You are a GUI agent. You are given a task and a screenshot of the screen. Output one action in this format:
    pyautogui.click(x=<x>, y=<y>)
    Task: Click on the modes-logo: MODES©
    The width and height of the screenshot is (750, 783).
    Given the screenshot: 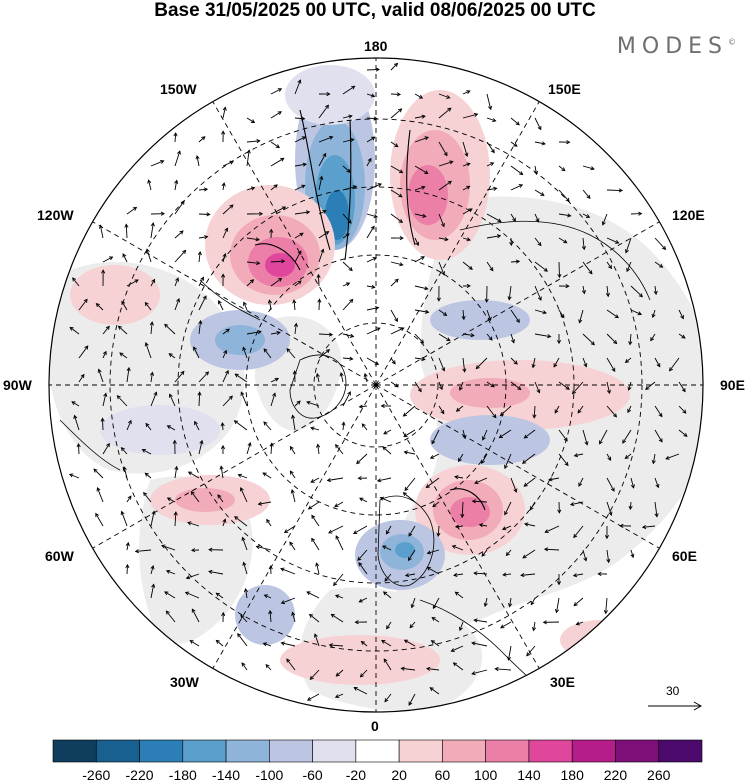 What is the action you would take?
    pyautogui.click(x=676, y=46)
    